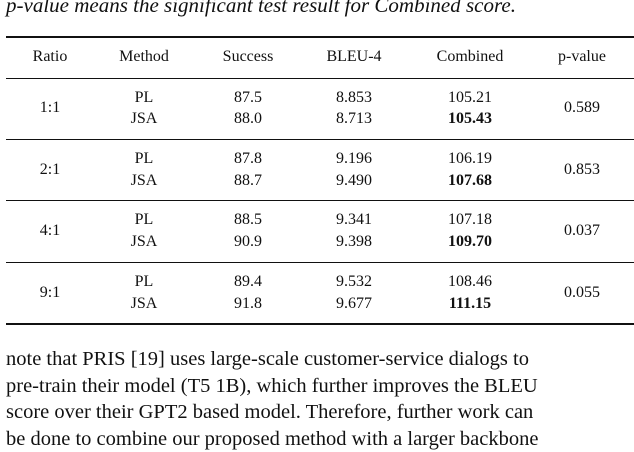  I want to click on p-value-cell: 0.853, so click(582, 170).